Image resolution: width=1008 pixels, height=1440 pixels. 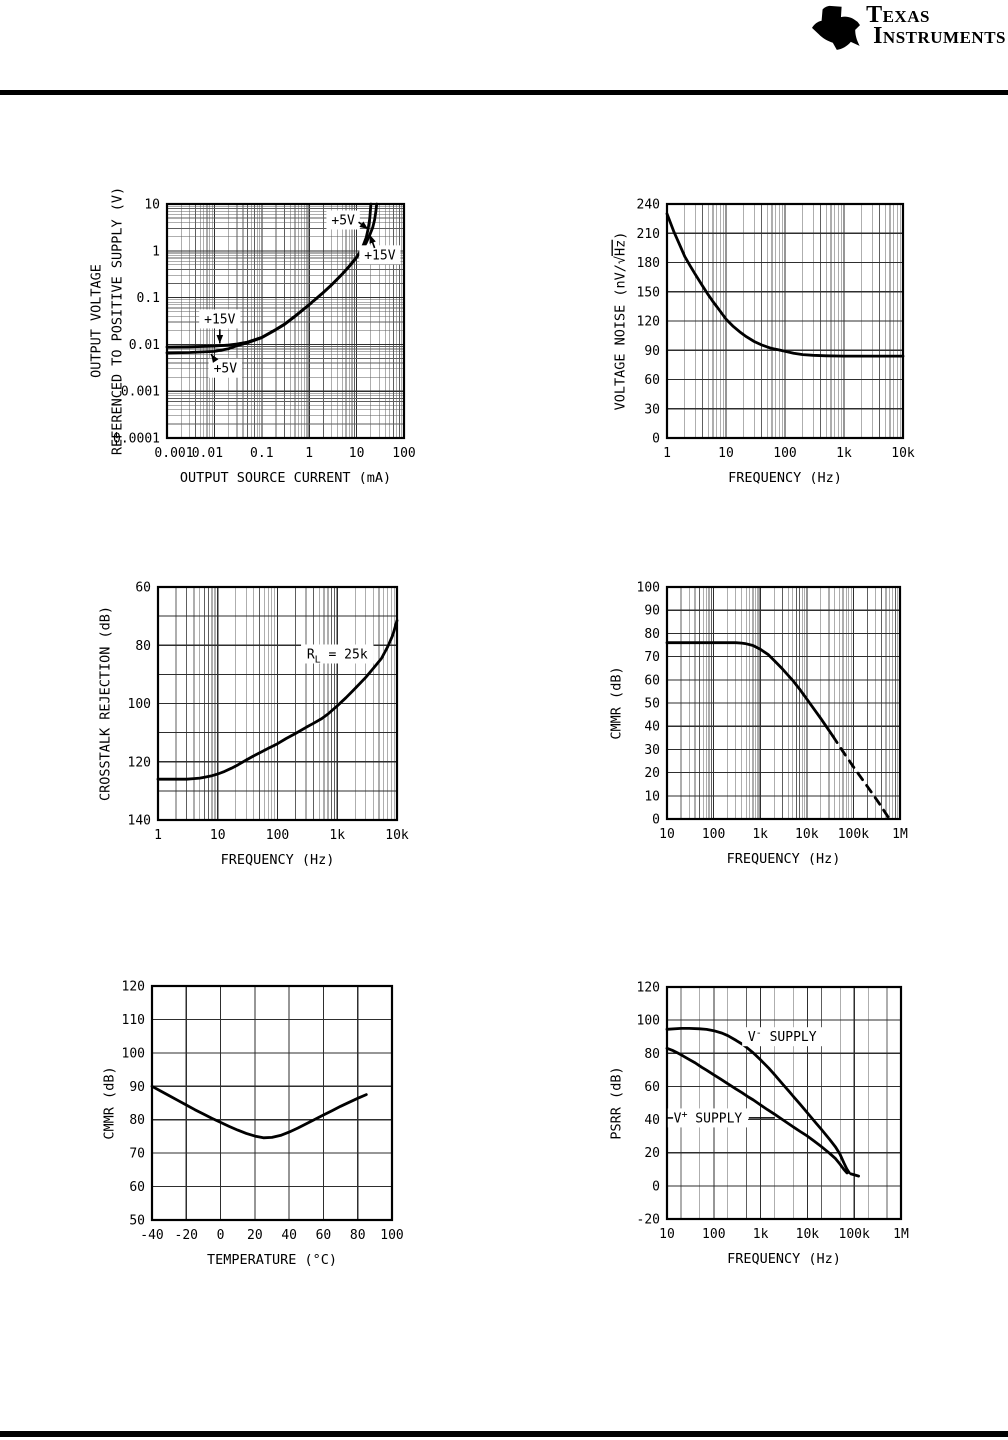 What do you see at coordinates (259, 1112) in the screenshot?
I see `series-cmmr-temp` at bounding box center [259, 1112].